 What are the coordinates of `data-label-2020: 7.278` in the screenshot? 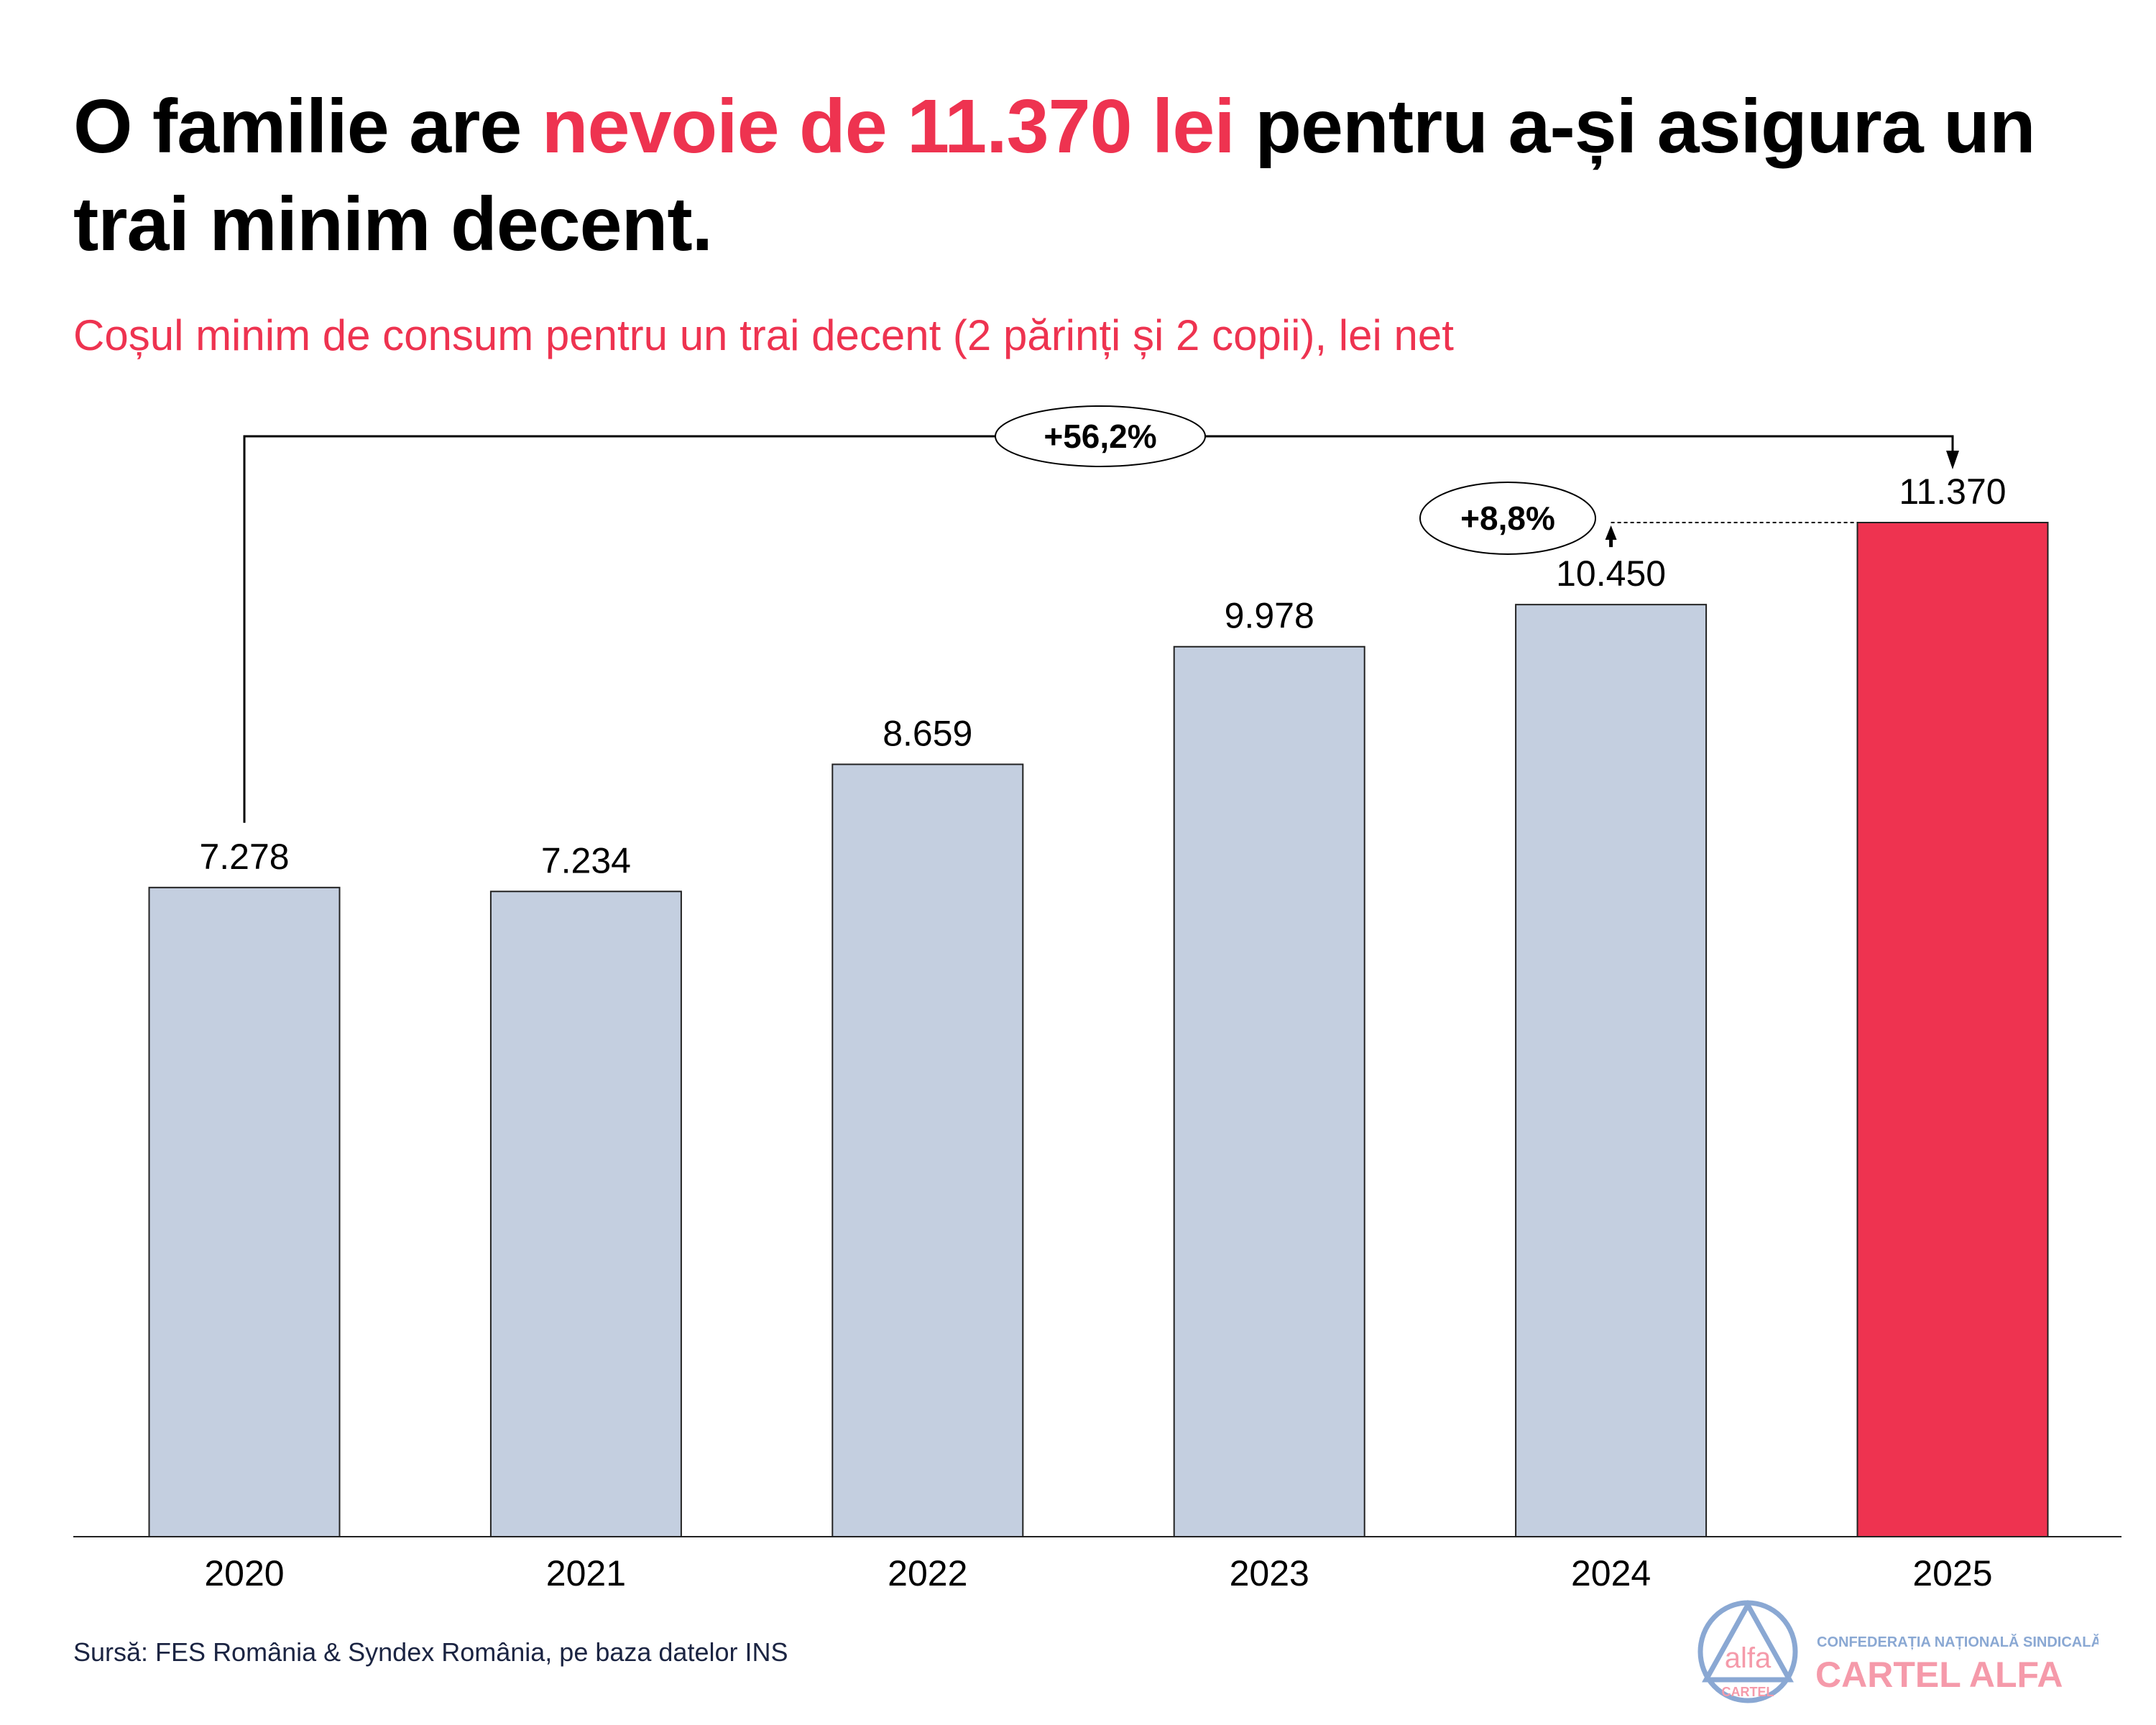 It's located at (244, 857).